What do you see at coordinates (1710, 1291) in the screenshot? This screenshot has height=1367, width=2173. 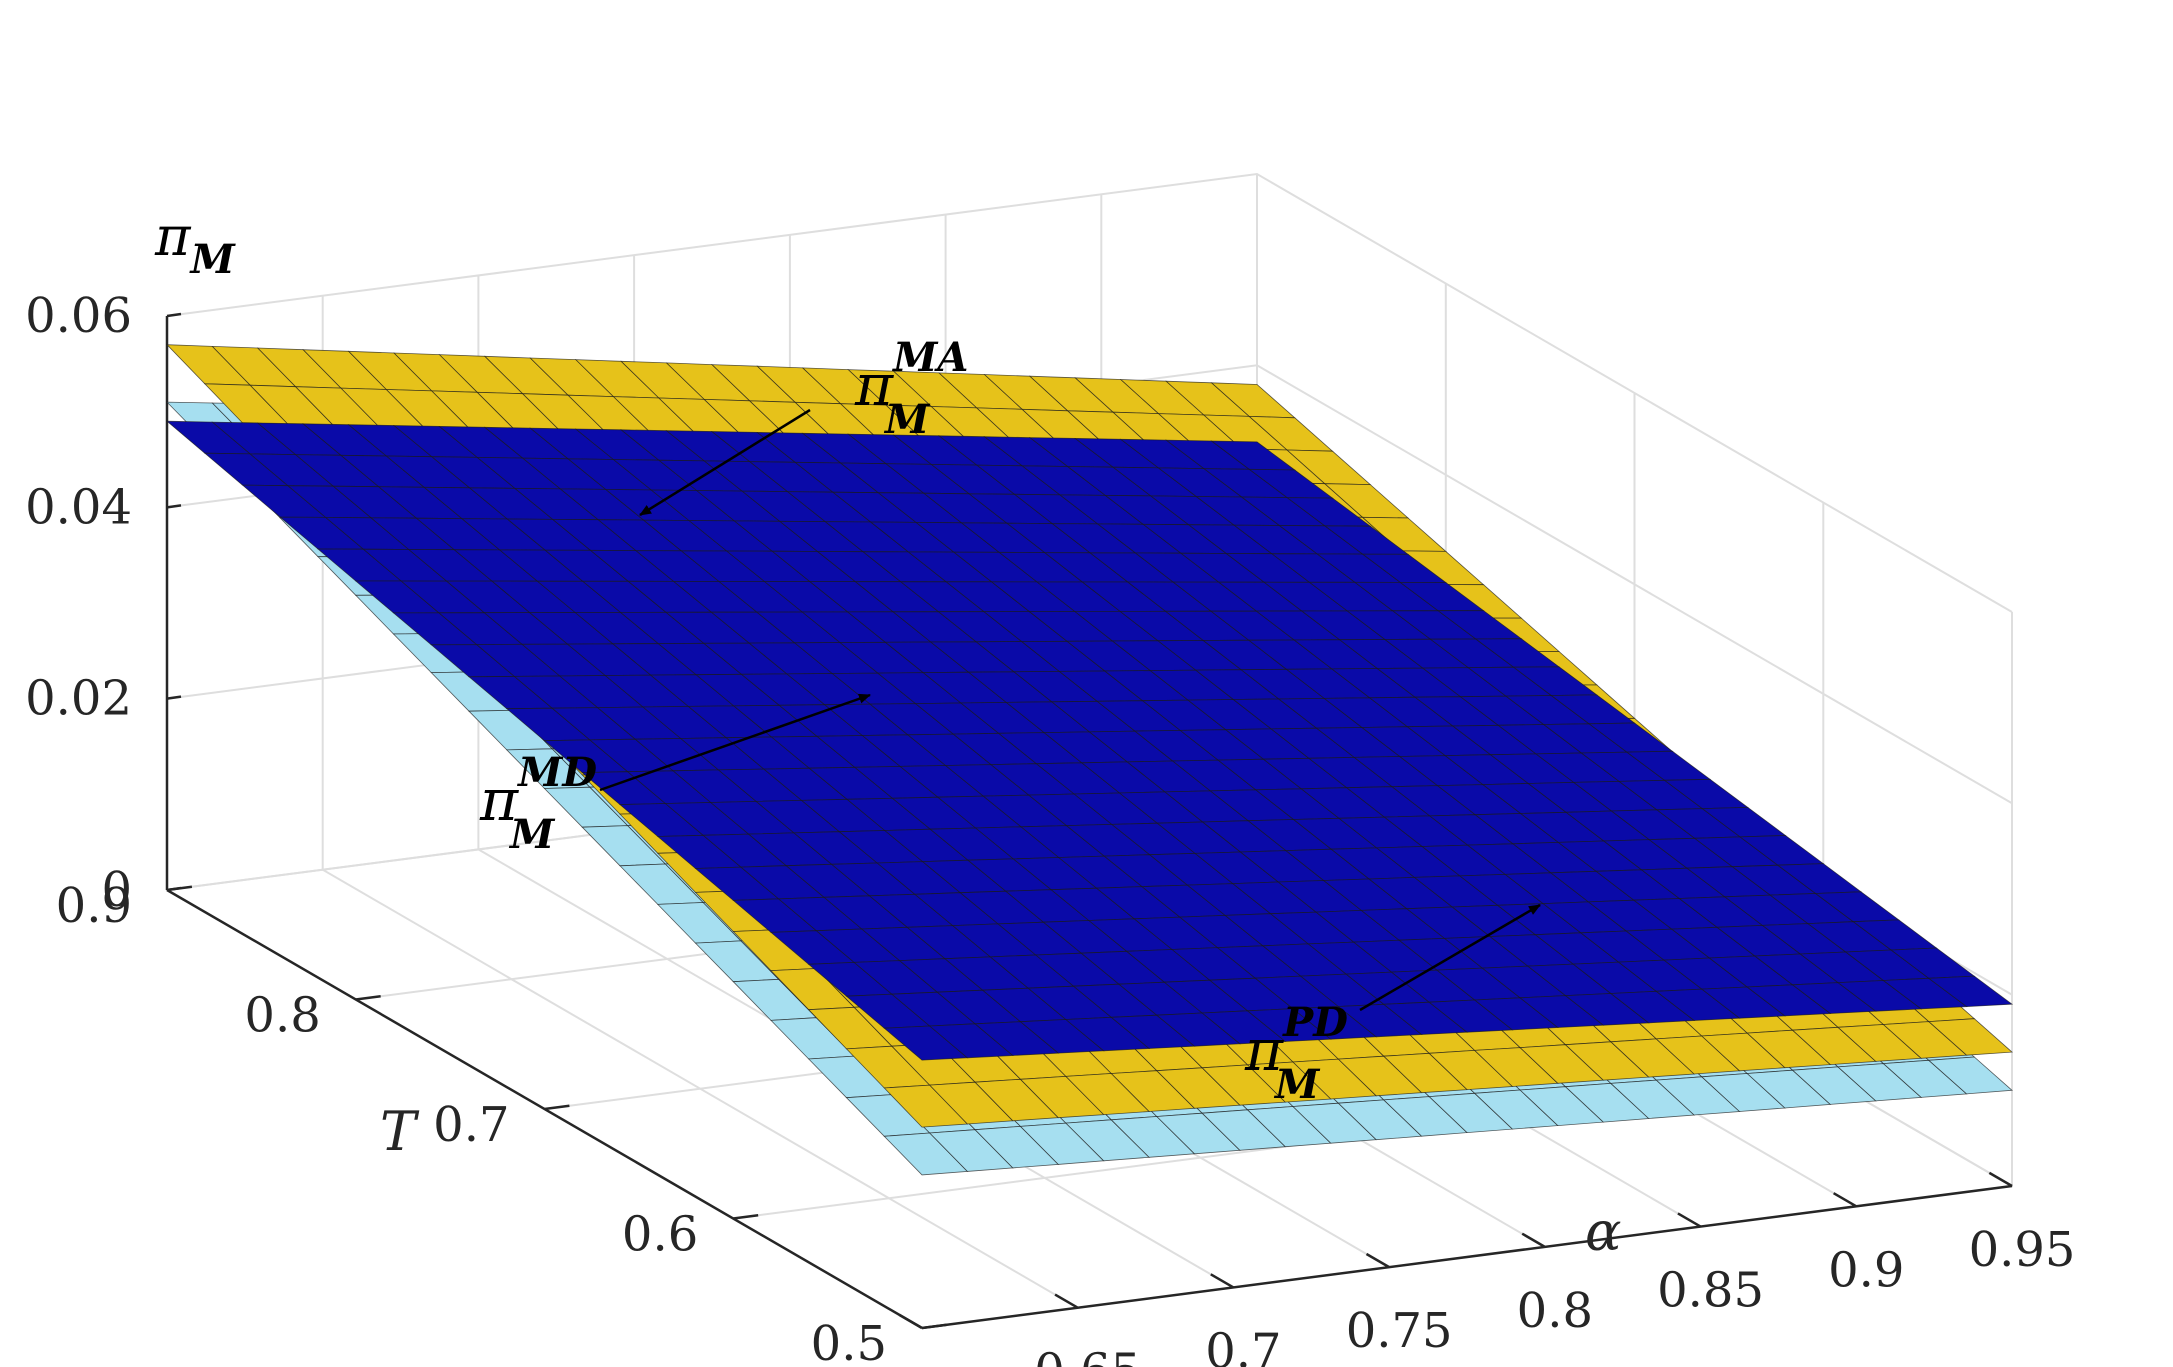 I see `x-tick-label: 0.85` at bounding box center [1710, 1291].